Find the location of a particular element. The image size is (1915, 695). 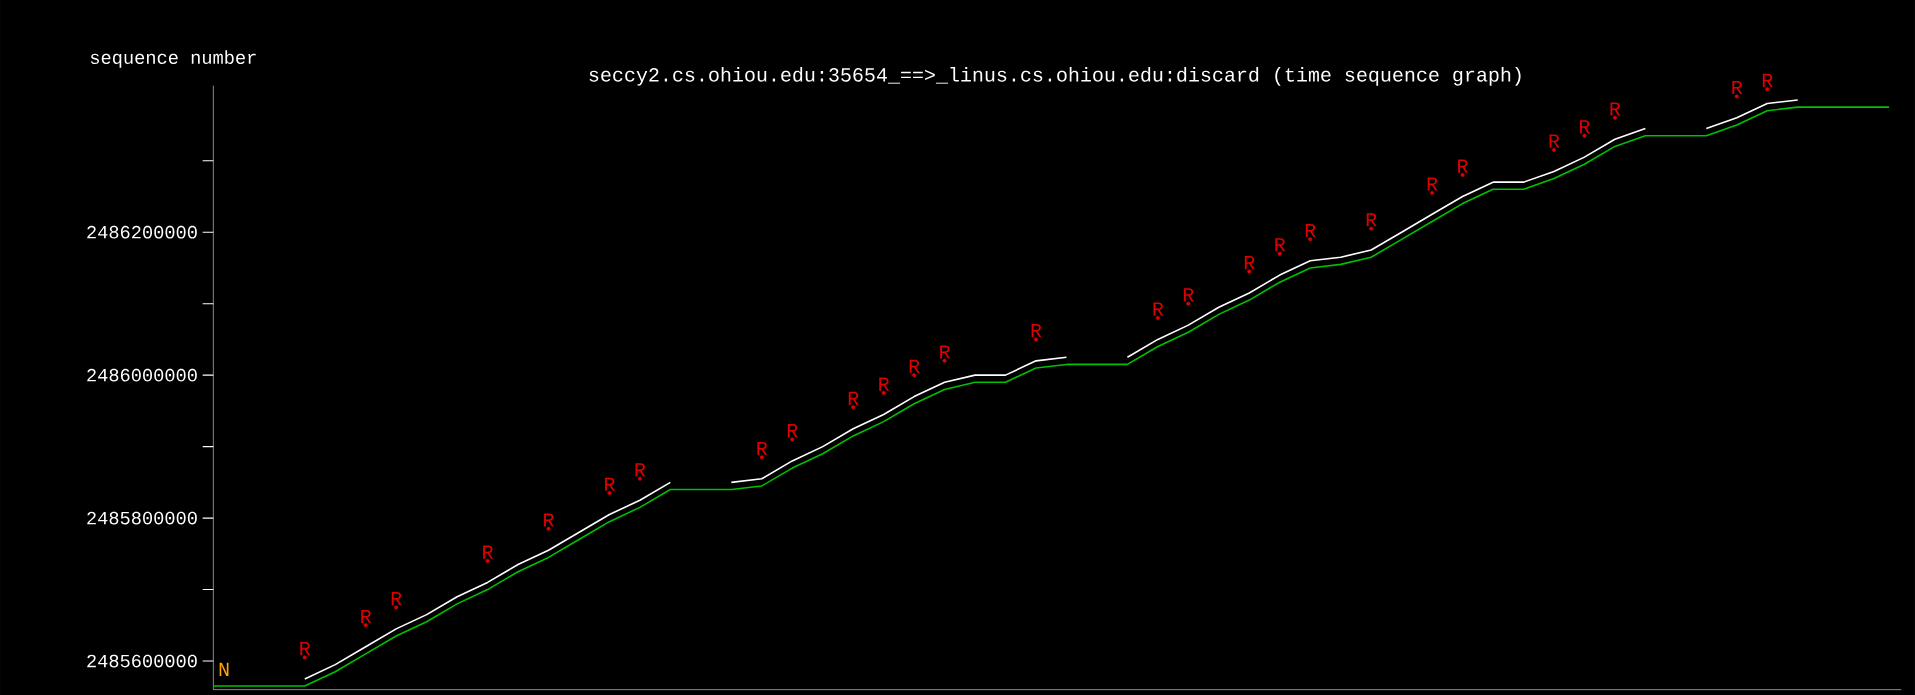

y-tick-label: 2486000000 is located at coordinates (142, 375).